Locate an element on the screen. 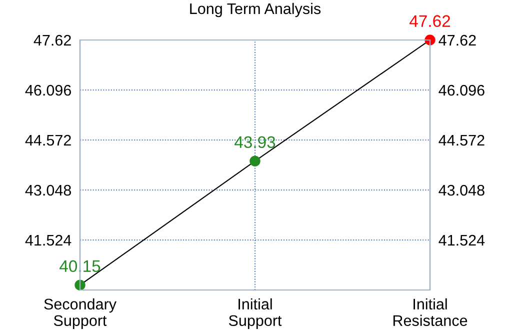 The image size is (510, 330). y-tick-label: 44.572 is located at coordinates (48, 140).